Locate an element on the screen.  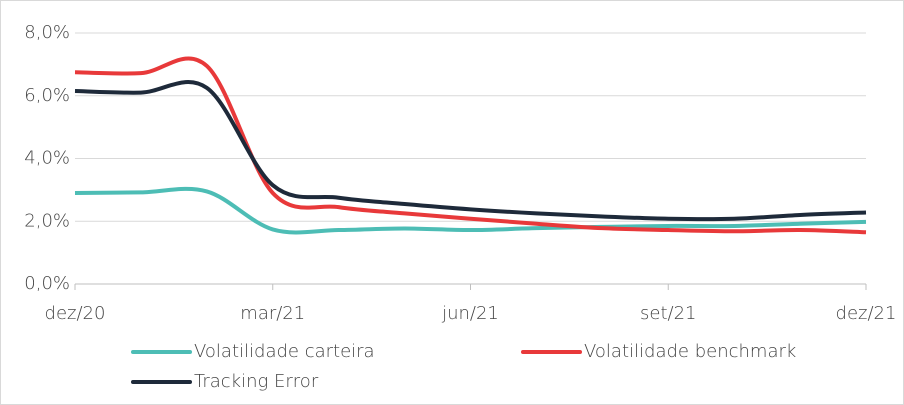
y-tick-label: 4,0% is located at coordinates (47, 158).